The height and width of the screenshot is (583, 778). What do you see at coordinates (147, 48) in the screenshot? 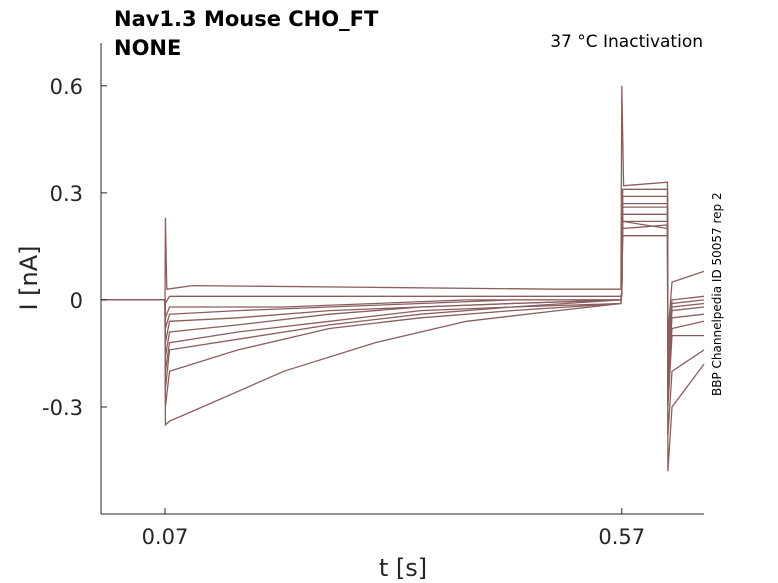
I see `chart-title-line2: NONE` at bounding box center [147, 48].